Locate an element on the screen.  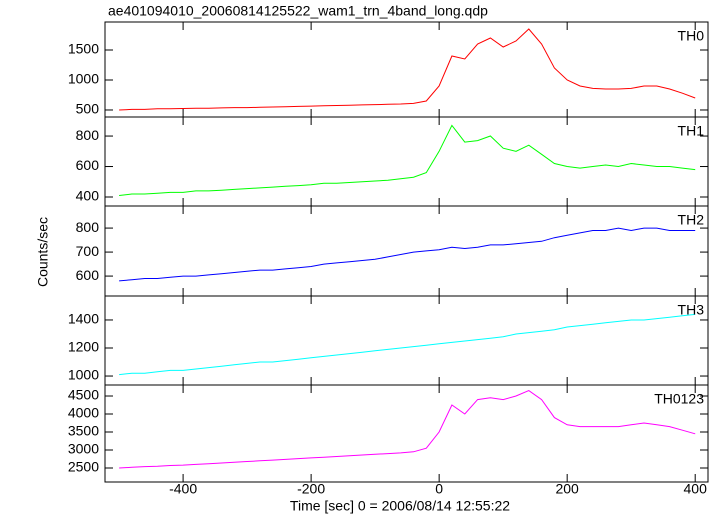
panel-label: TH0123 is located at coordinates (679, 399).